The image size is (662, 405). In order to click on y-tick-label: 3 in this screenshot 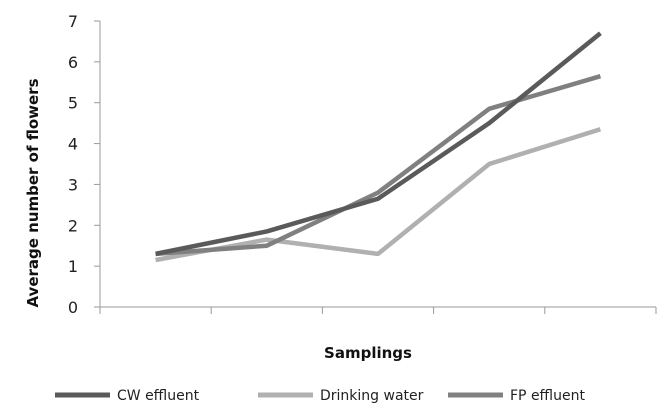, I will do `click(73, 184)`.